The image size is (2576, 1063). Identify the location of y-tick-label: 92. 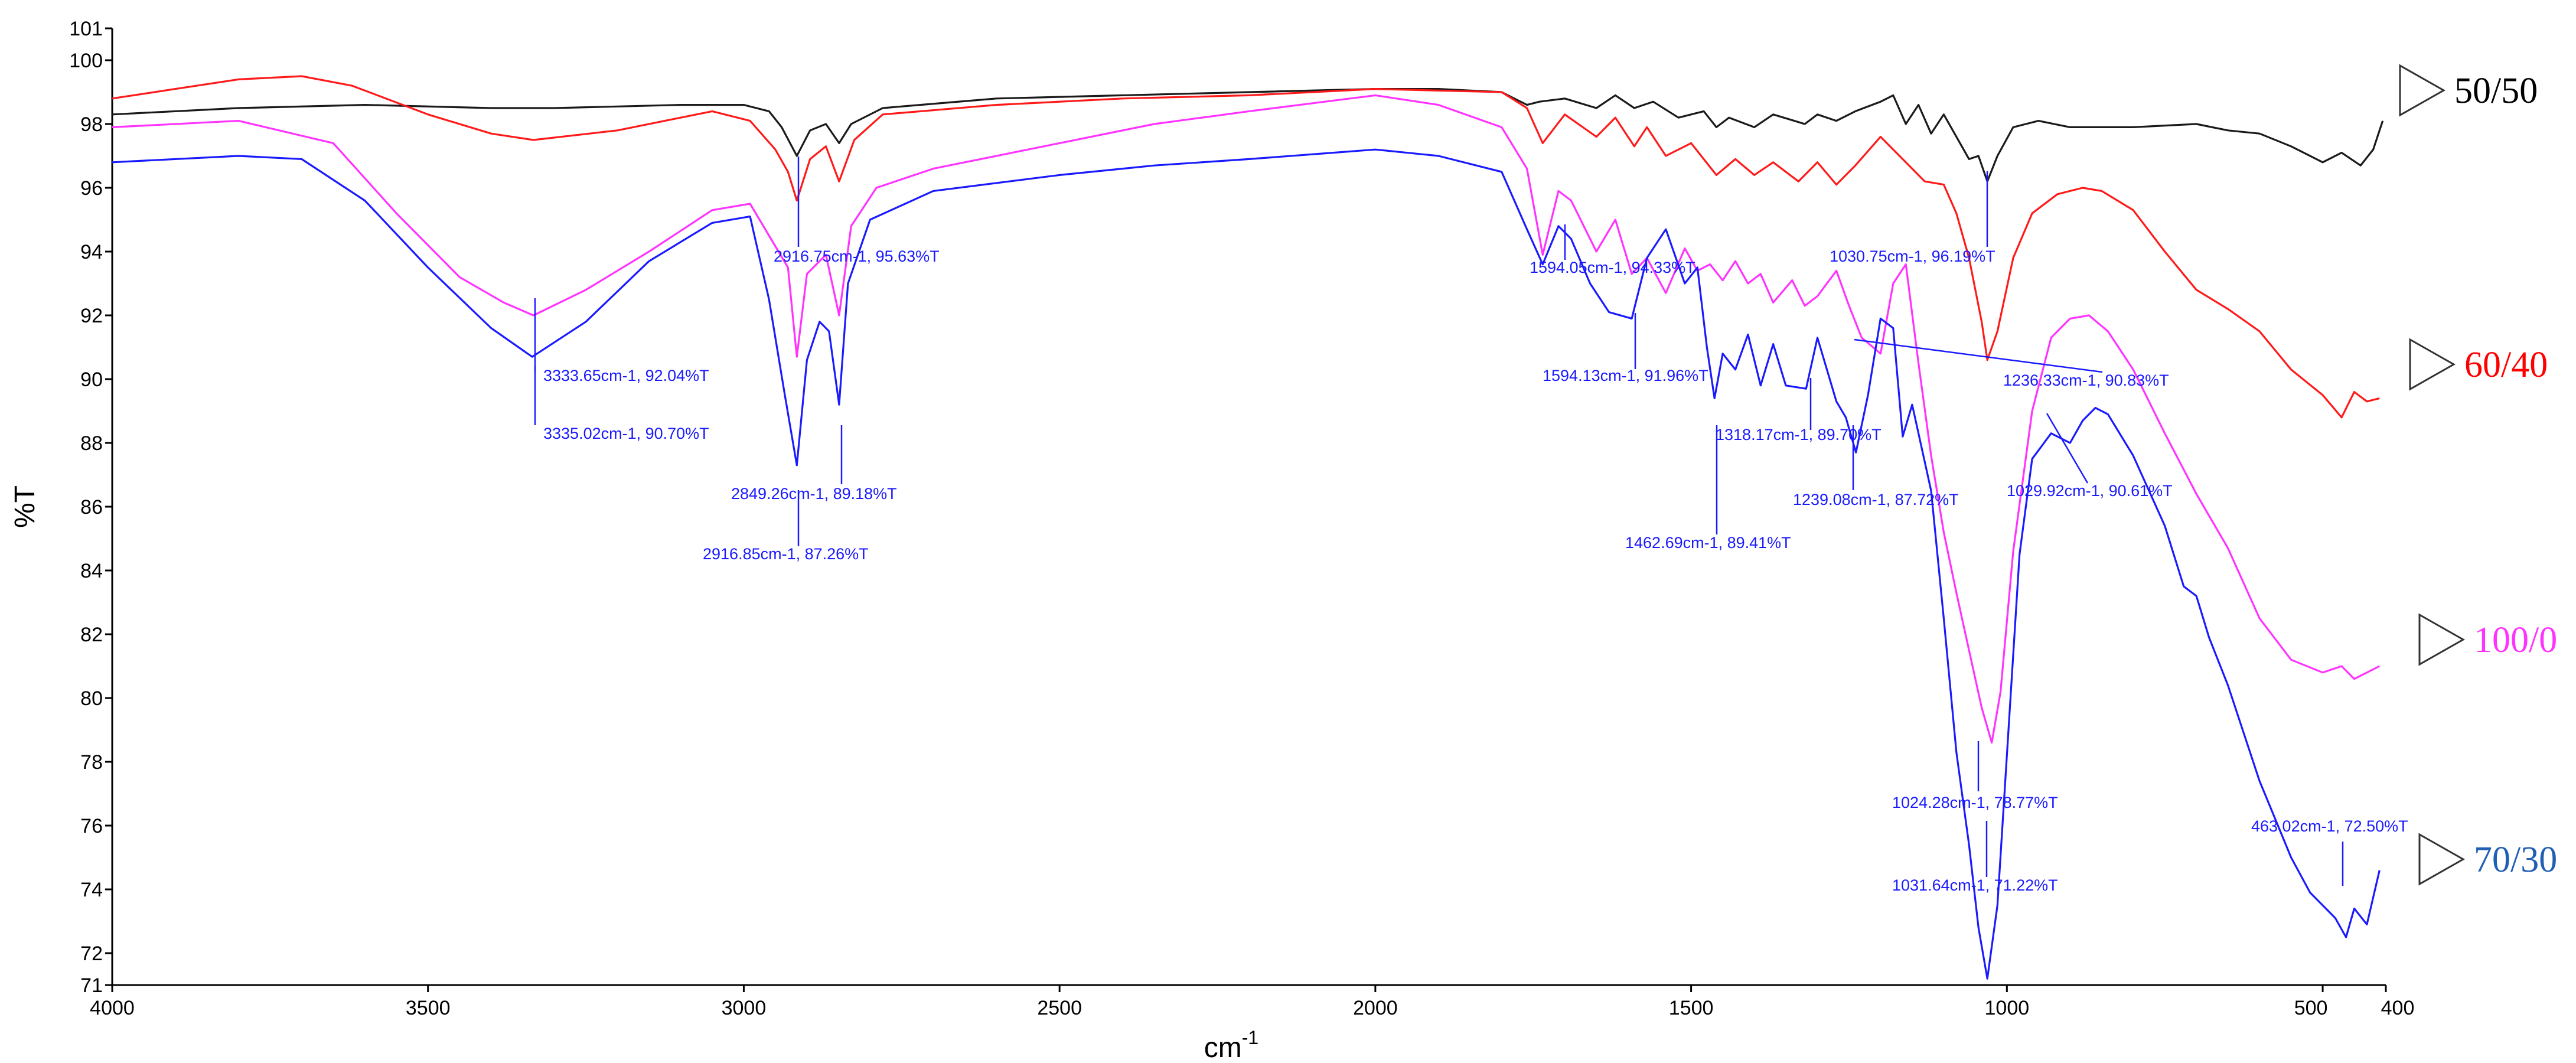
(91, 316).